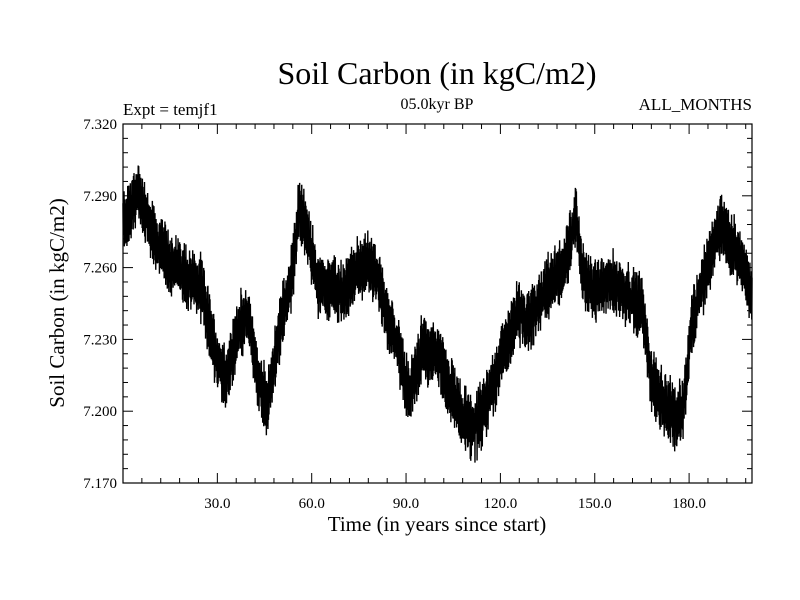 Image resolution: width=800 pixels, height=600 pixels. I want to click on x-axis-label: Time (in years since start), so click(437, 524).